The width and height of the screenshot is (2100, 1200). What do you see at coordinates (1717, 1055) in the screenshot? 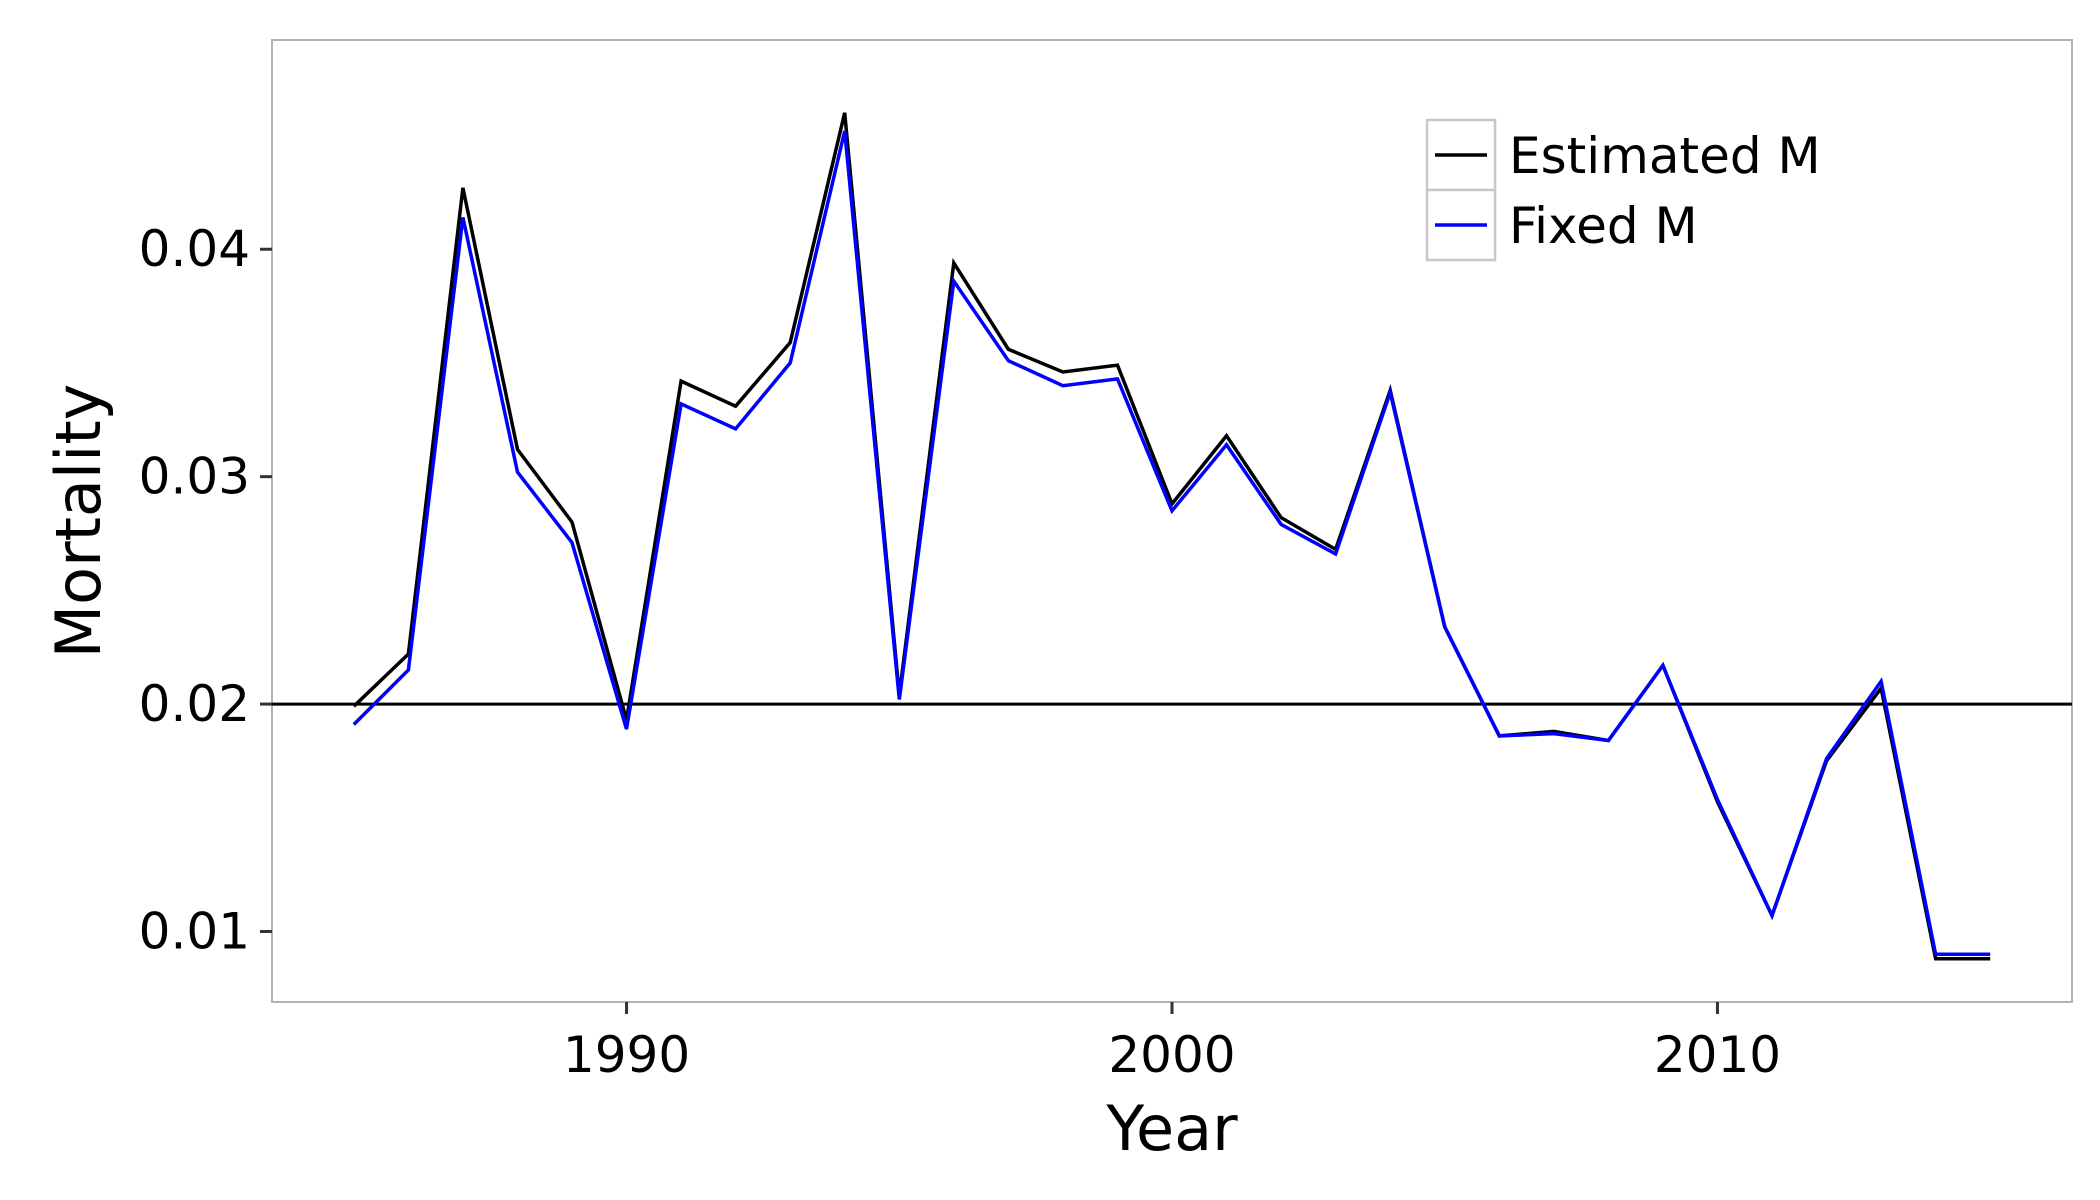
I see `x-tick-label: 2010` at bounding box center [1717, 1055].